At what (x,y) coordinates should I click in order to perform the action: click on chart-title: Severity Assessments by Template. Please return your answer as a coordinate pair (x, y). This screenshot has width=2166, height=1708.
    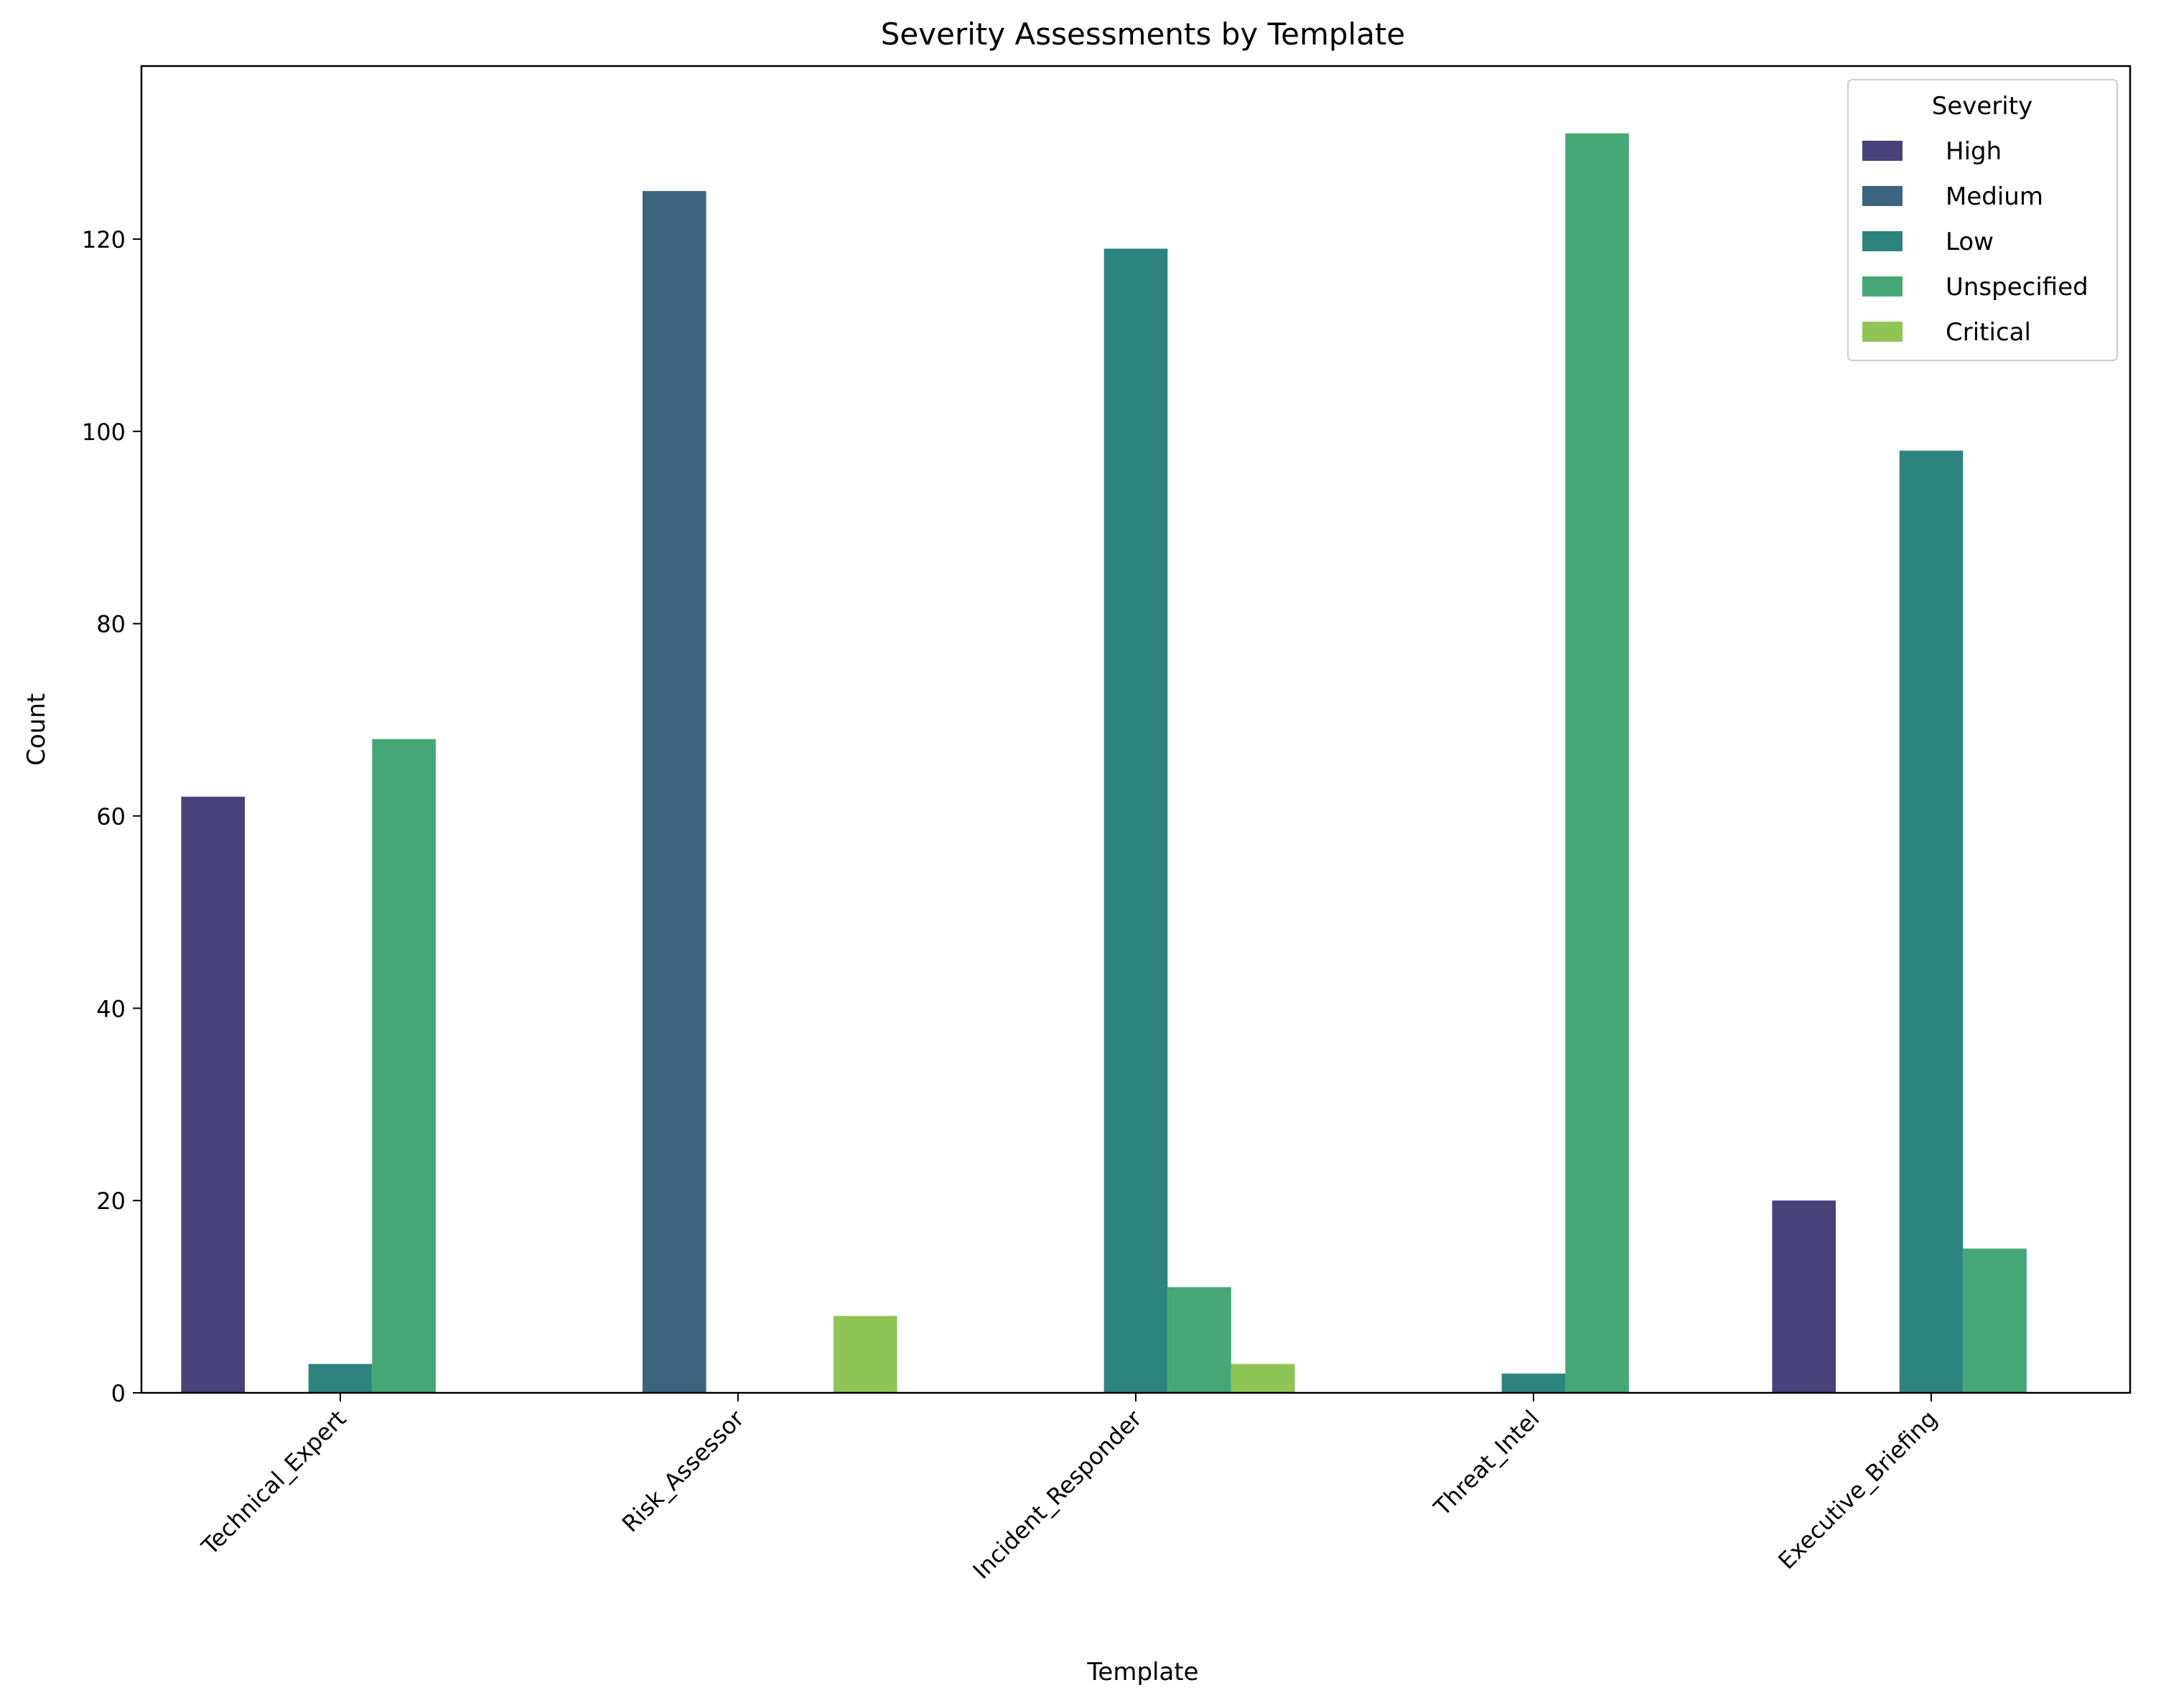
    Looking at the image, I should click on (1143, 34).